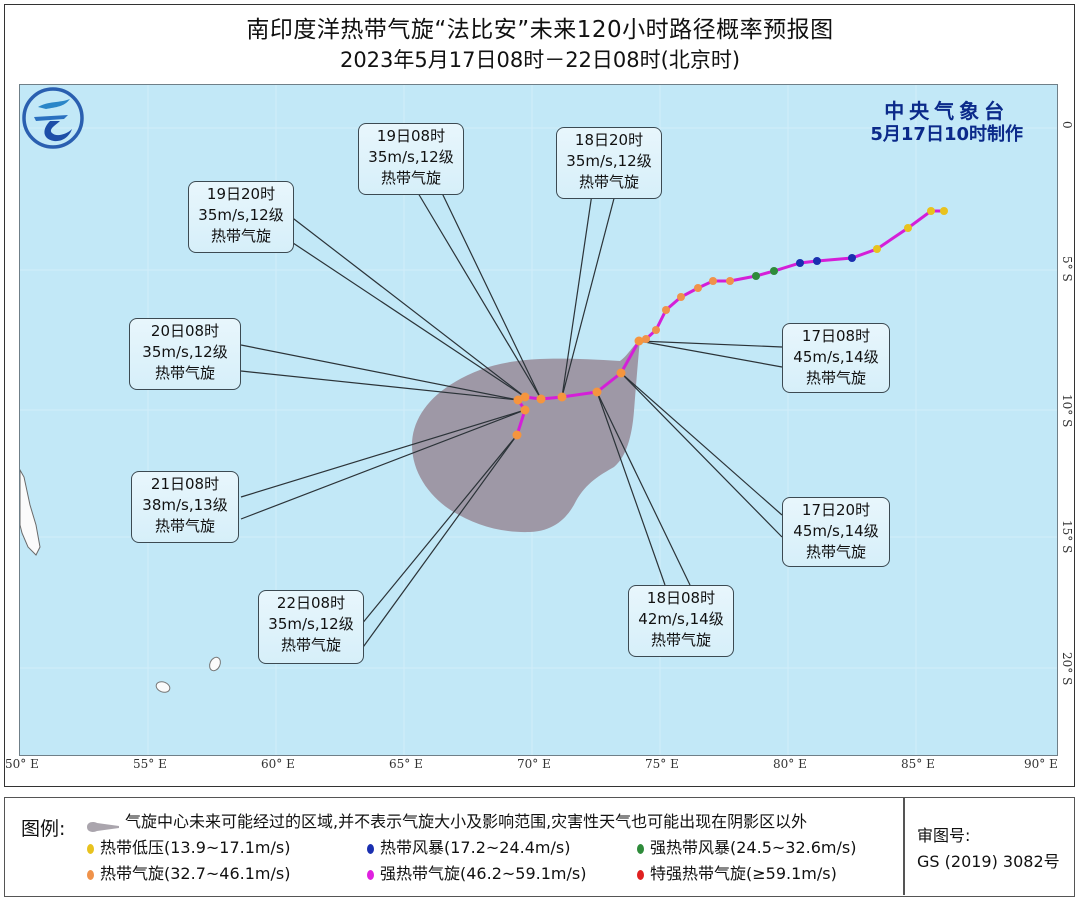 The height and width of the screenshot is (910, 1080). What do you see at coordinates (103, 827) in the screenshot?
I see `cone-swatch-icon` at bounding box center [103, 827].